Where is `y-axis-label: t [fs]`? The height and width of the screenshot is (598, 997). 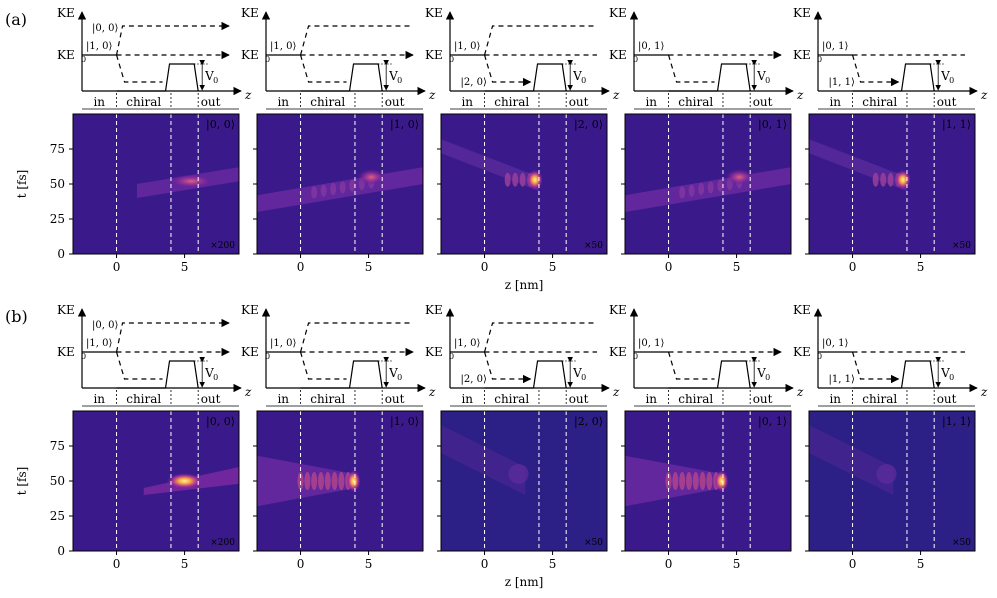
y-axis-label: t [fs] is located at coordinates (22, 481).